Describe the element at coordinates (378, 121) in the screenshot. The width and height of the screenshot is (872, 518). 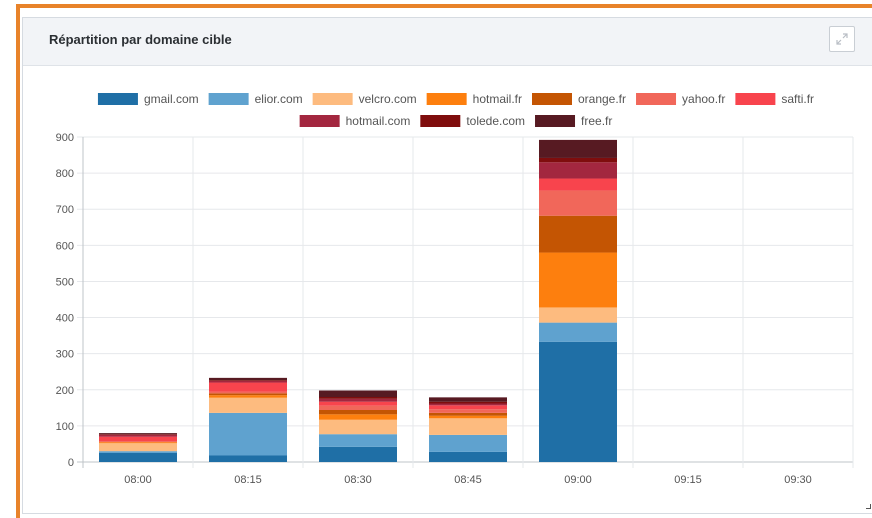
I see `legend-label: hotmail.com` at that location.